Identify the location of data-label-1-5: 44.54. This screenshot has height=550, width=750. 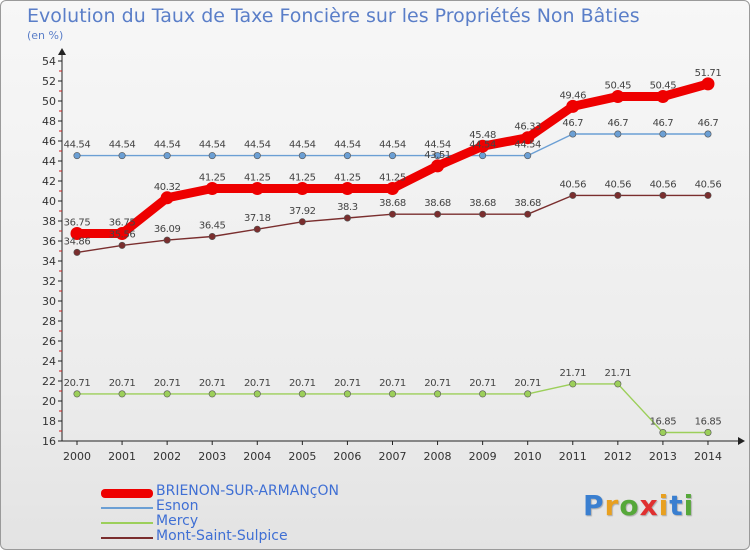
(302, 145).